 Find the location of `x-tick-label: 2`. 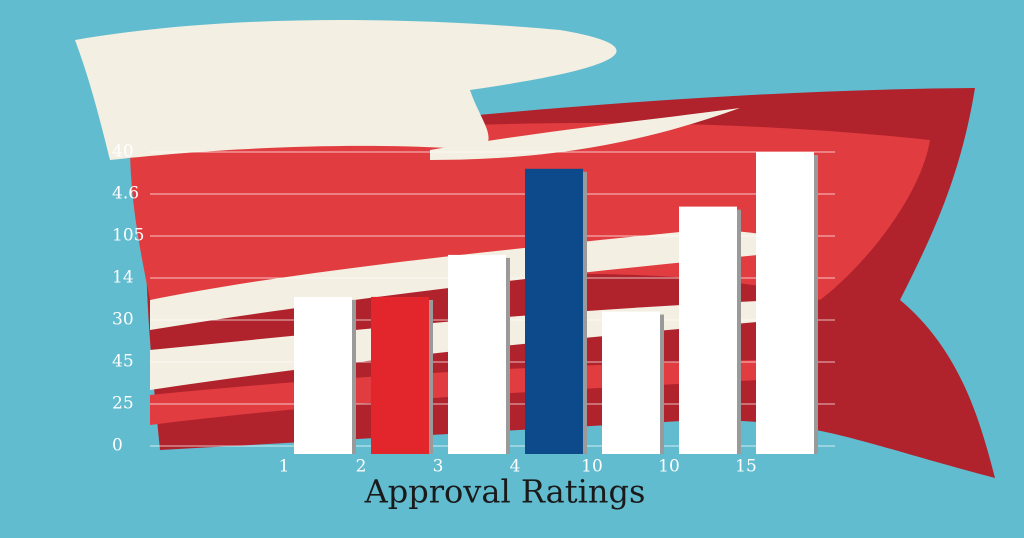

x-tick-label: 2 is located at coordinates (361, 467).